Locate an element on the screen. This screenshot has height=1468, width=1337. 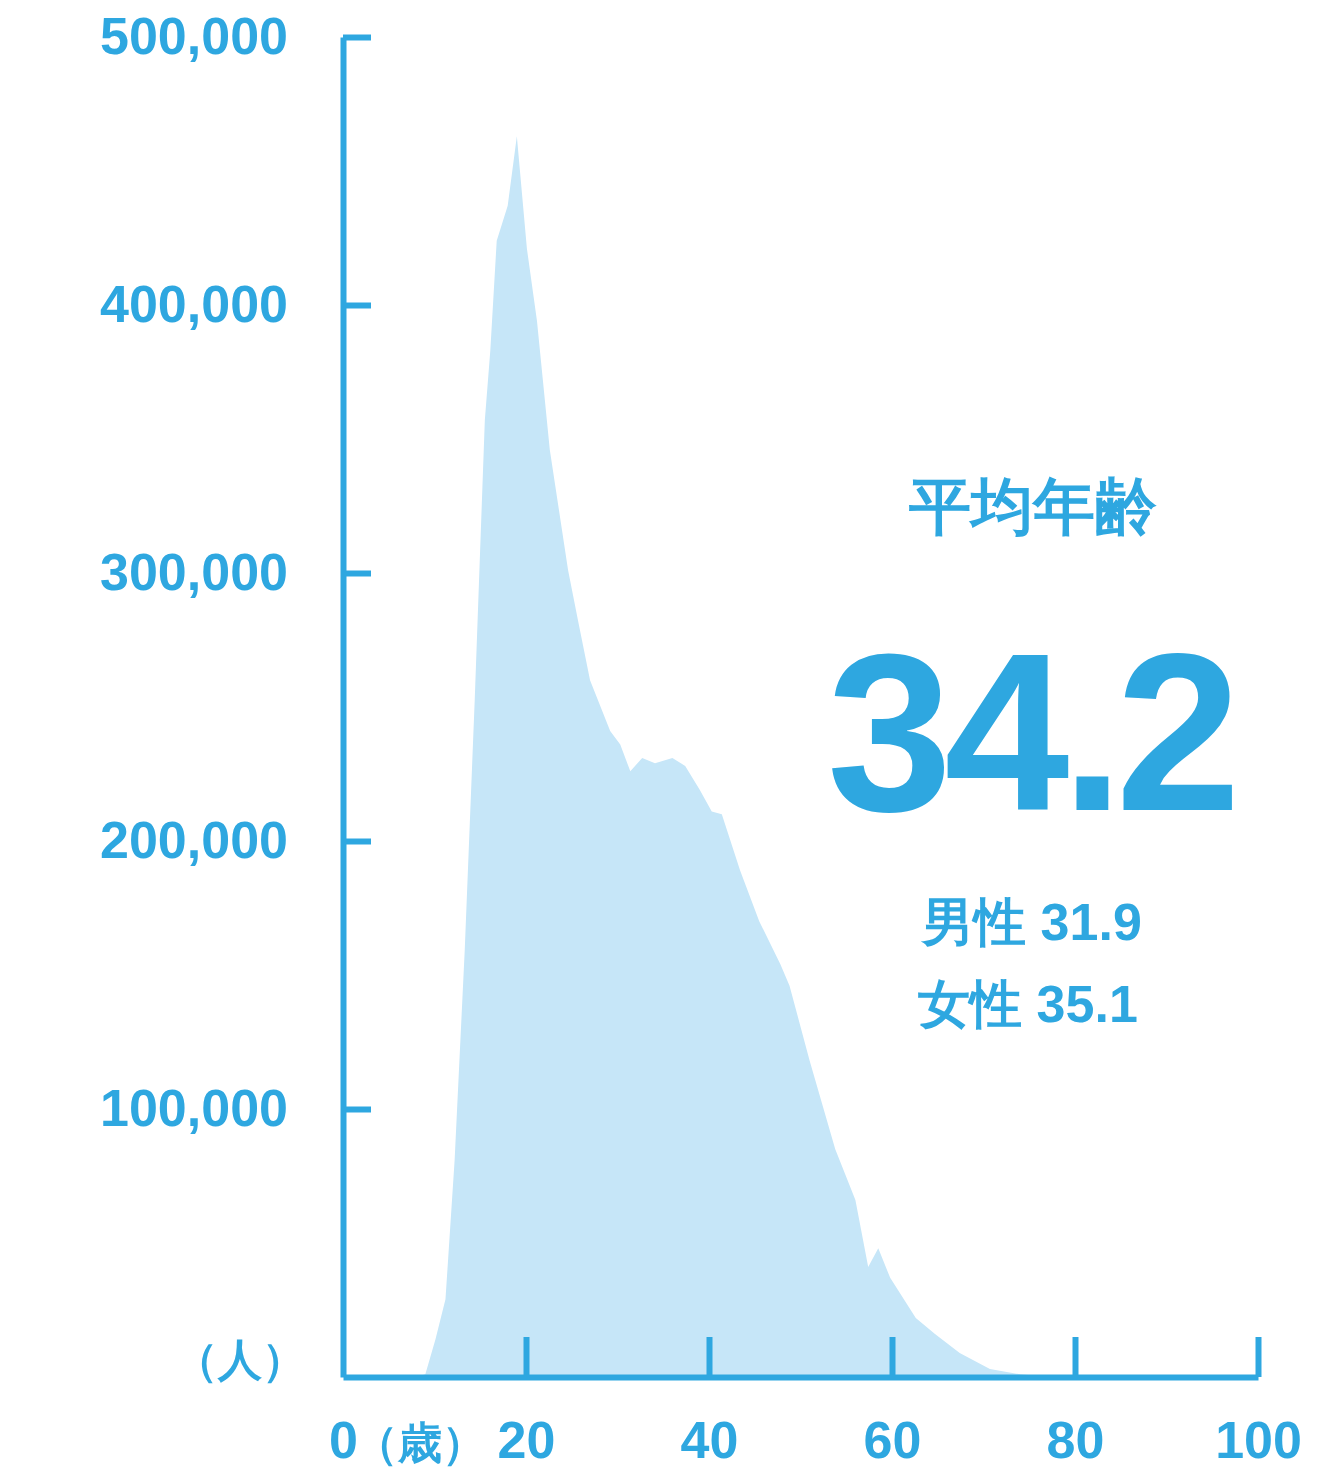
x-tick-label: 80 is located at coordinates (1075, 1439).